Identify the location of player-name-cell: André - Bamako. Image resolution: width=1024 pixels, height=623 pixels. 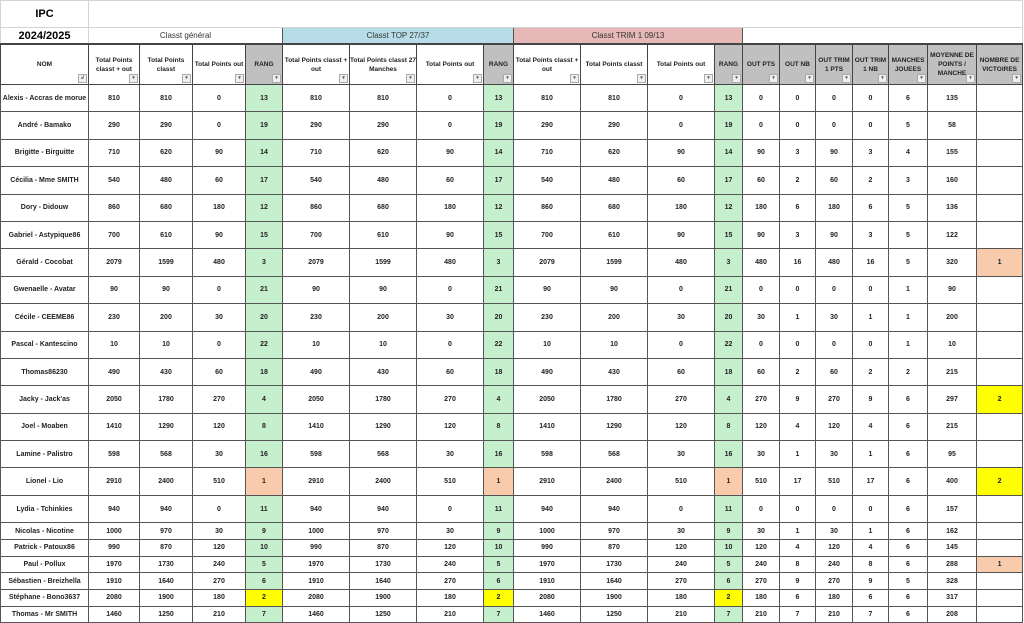
(44, 125).